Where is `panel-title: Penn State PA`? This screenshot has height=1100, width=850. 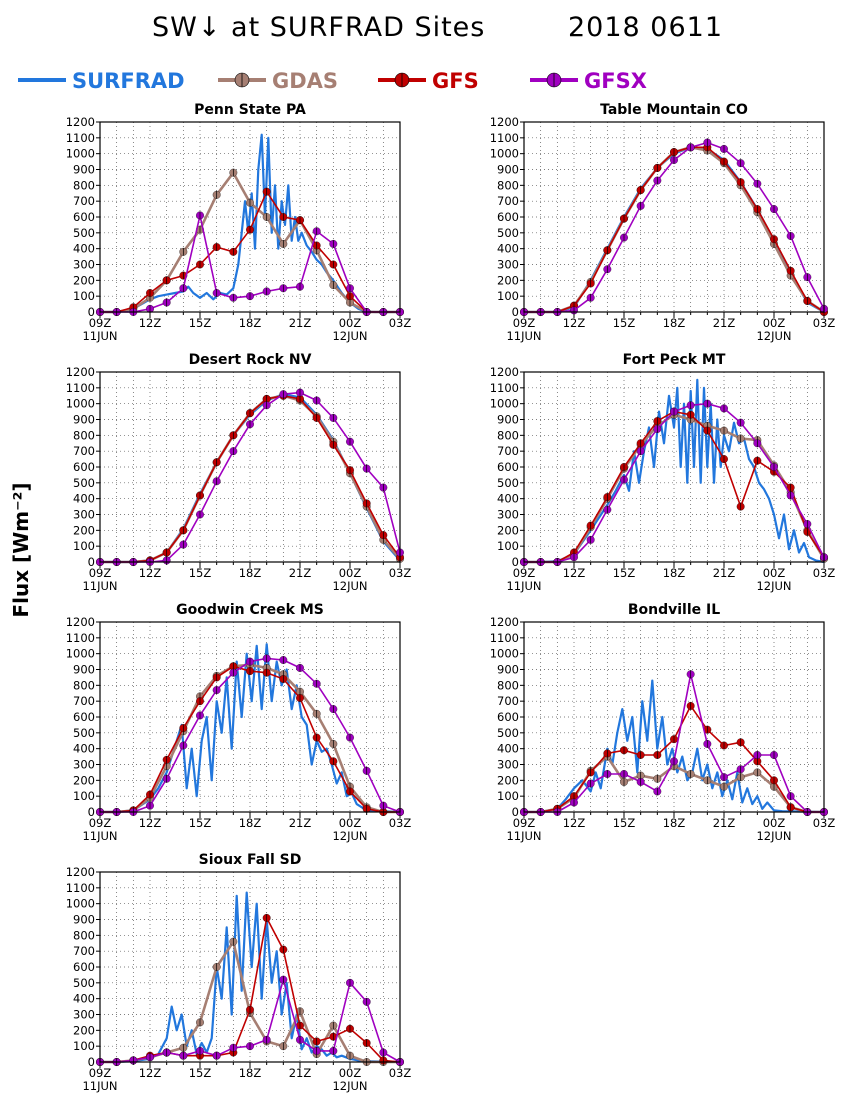
panel-title: Penn State PA is located at coordinates (250, 110).